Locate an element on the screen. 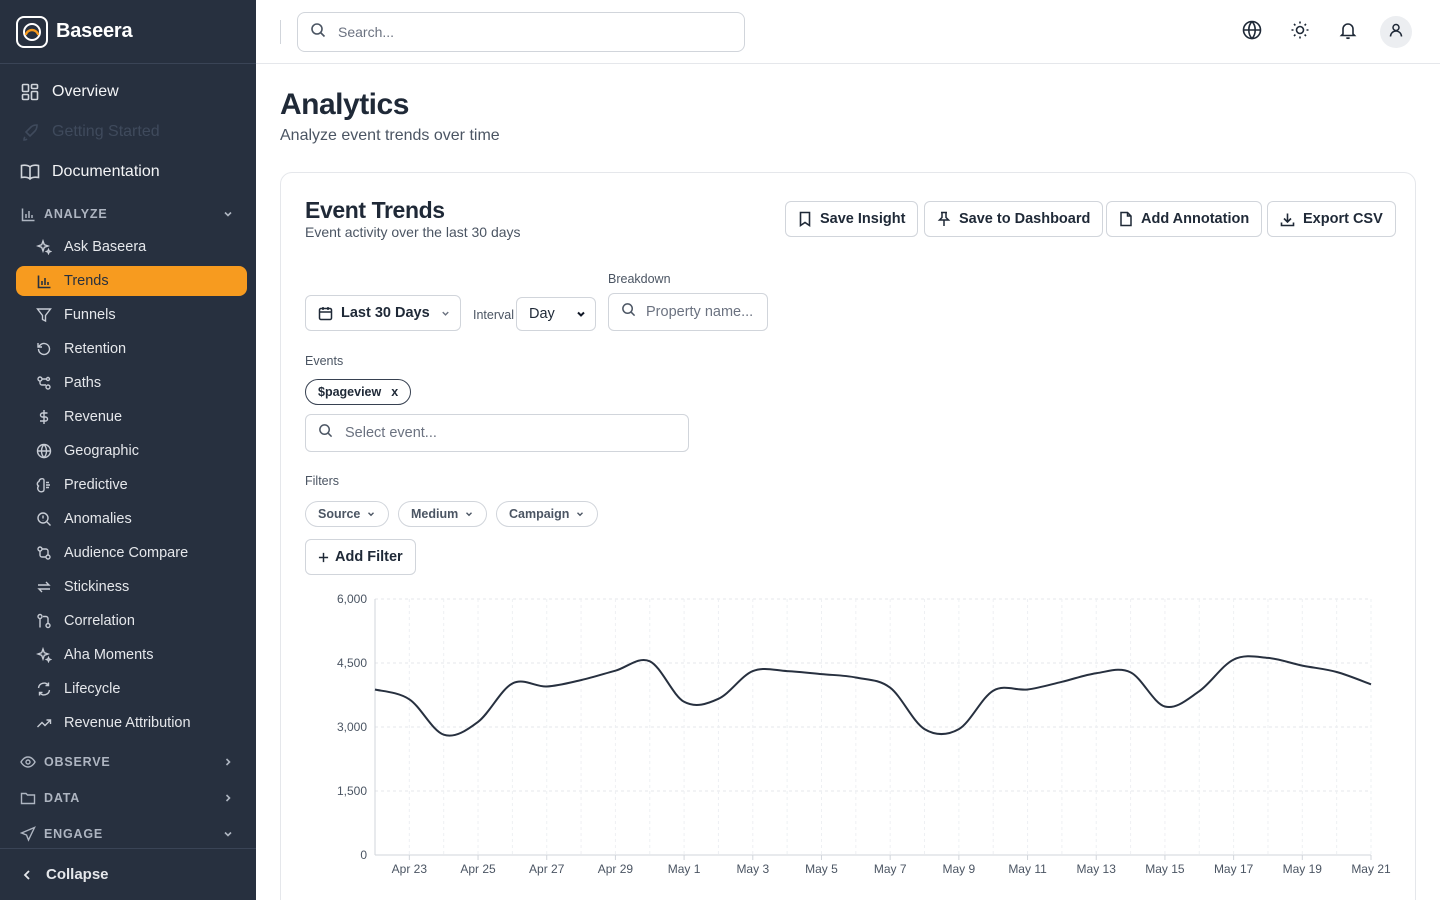 The width and height of the screenshot is (1440, 900). filter-pill-label: Campaign is located at coordinates (539, 514).